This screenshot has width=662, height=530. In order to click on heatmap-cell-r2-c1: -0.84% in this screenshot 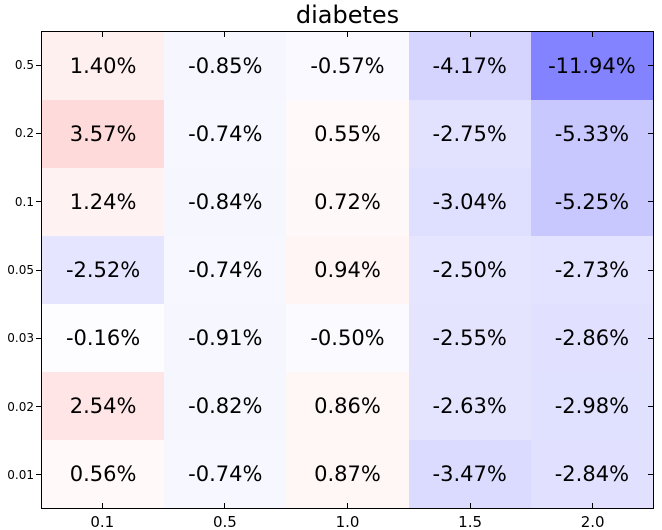, I will do `click(225, 202)`.